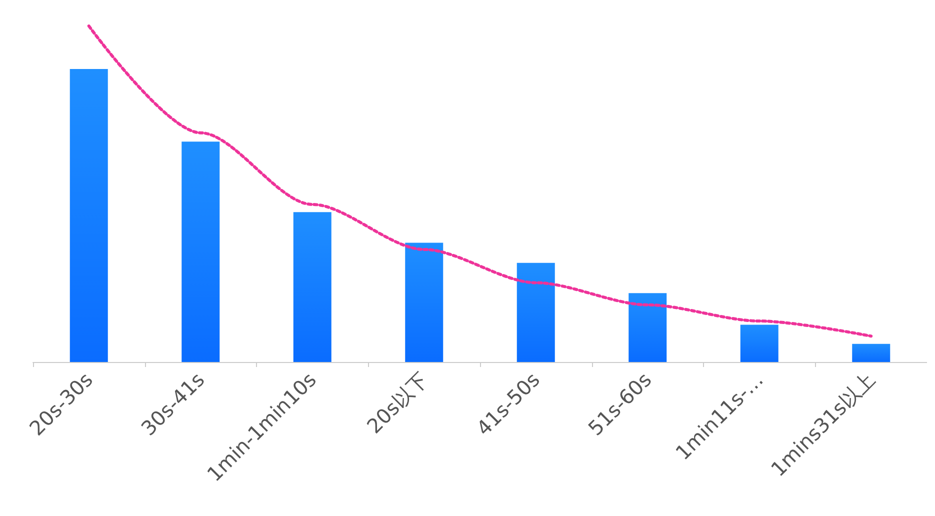 This screenshot has width=935, height=516. What do you see at coordinates (397, 403) in the screenshot?
I see `x-tick-label: 20s以下` at bounding box center [397, 403].